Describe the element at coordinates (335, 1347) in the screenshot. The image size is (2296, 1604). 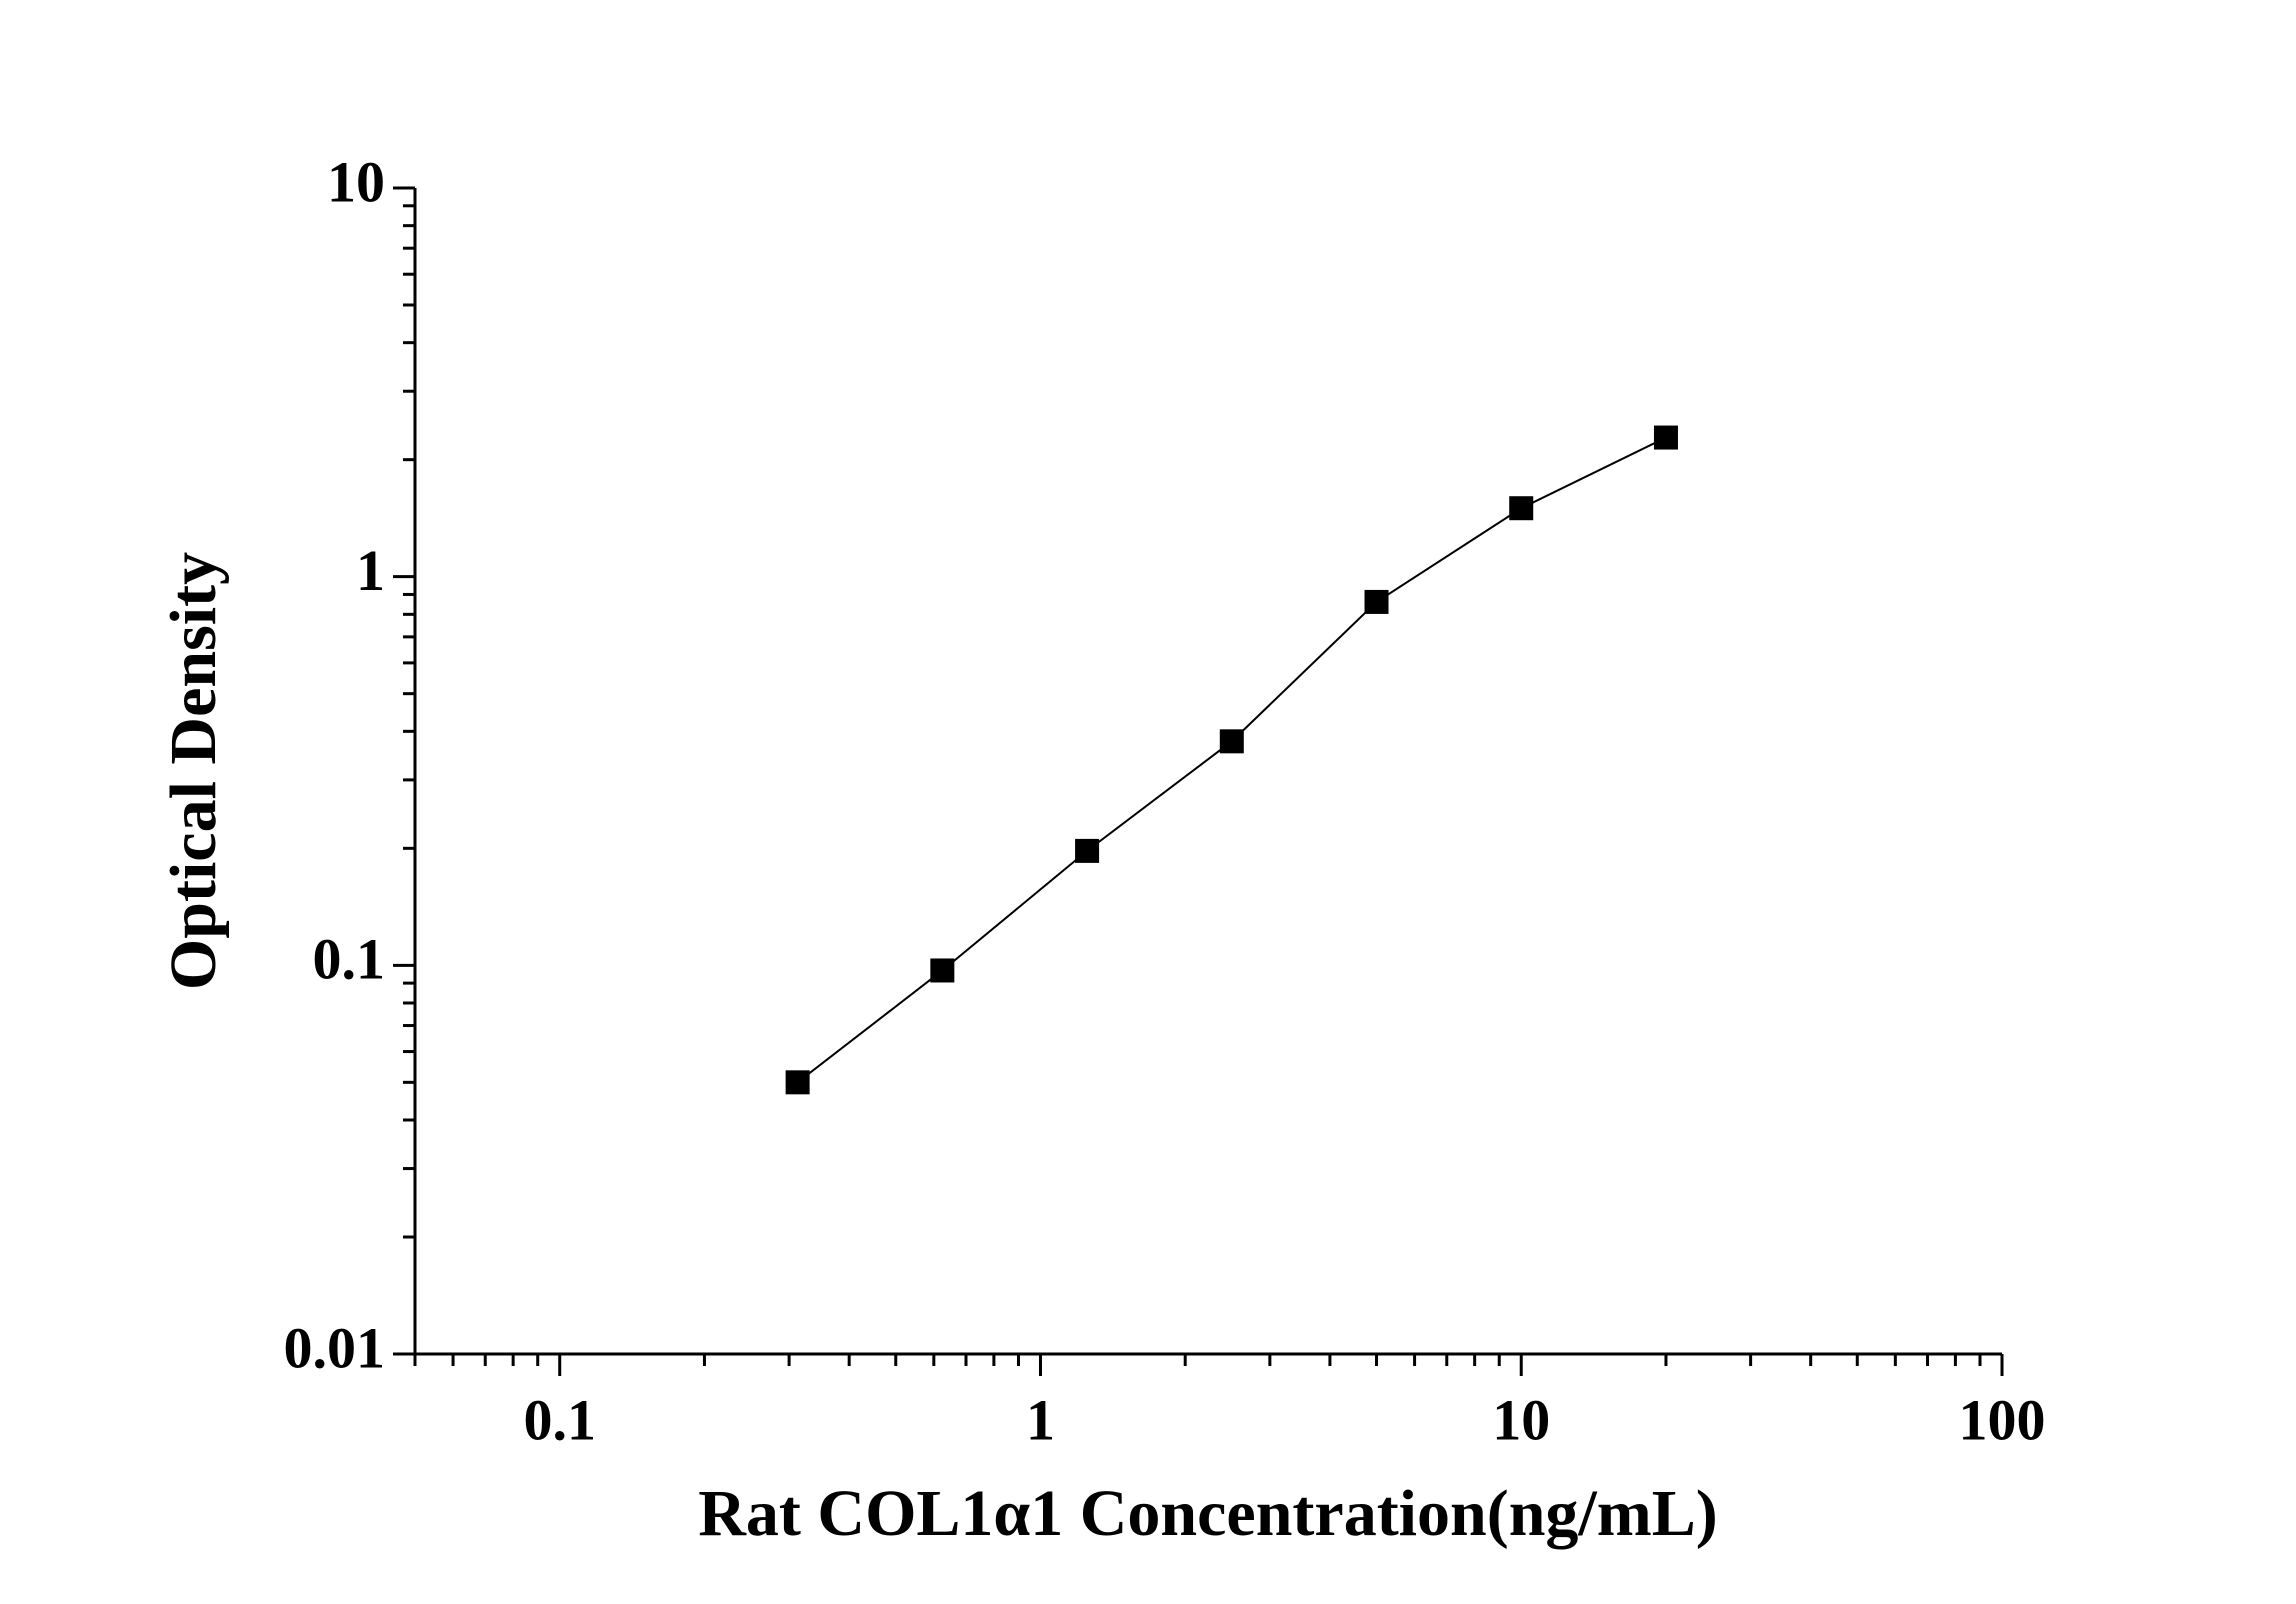
I see `y-tick-label: 0.01` at that location.